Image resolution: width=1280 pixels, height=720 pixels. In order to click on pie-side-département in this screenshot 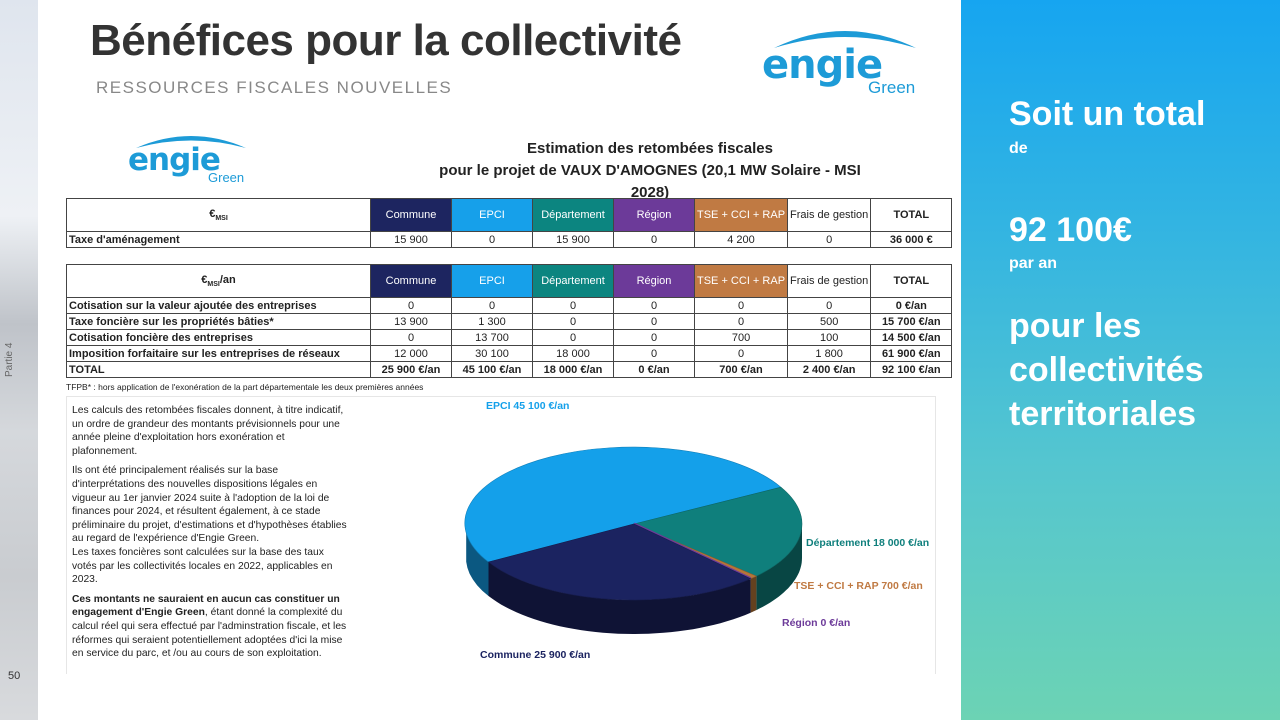, I will do `click(779, 567)`.